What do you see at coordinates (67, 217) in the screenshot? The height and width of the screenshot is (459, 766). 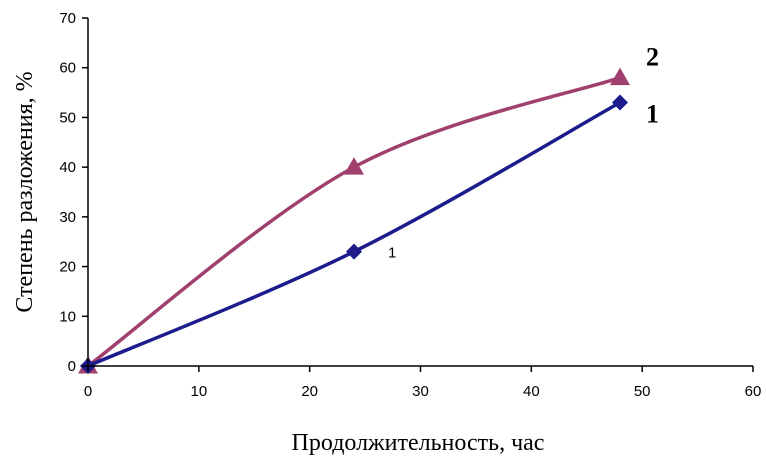 I see `y-tick-label: 30` at bounding box center [67, 217].